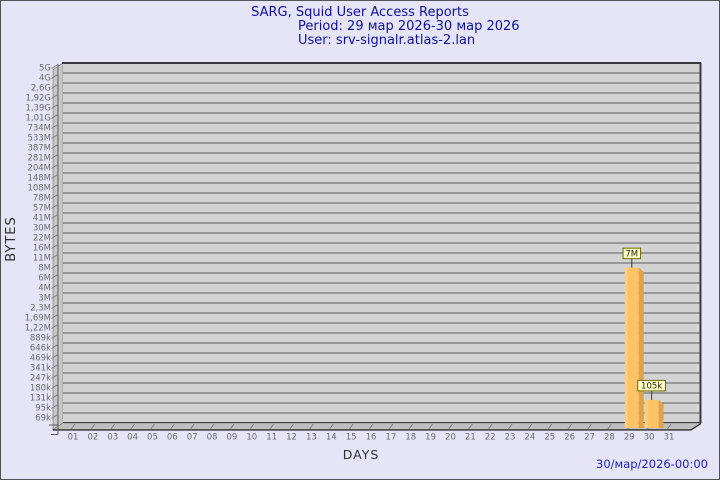 The height and width of the screenshot is (480, 720). What do you see at coordinates (42, 209) in the screenshot?
I see `y-tick-label: 57M` at bounding box center [42, 209].